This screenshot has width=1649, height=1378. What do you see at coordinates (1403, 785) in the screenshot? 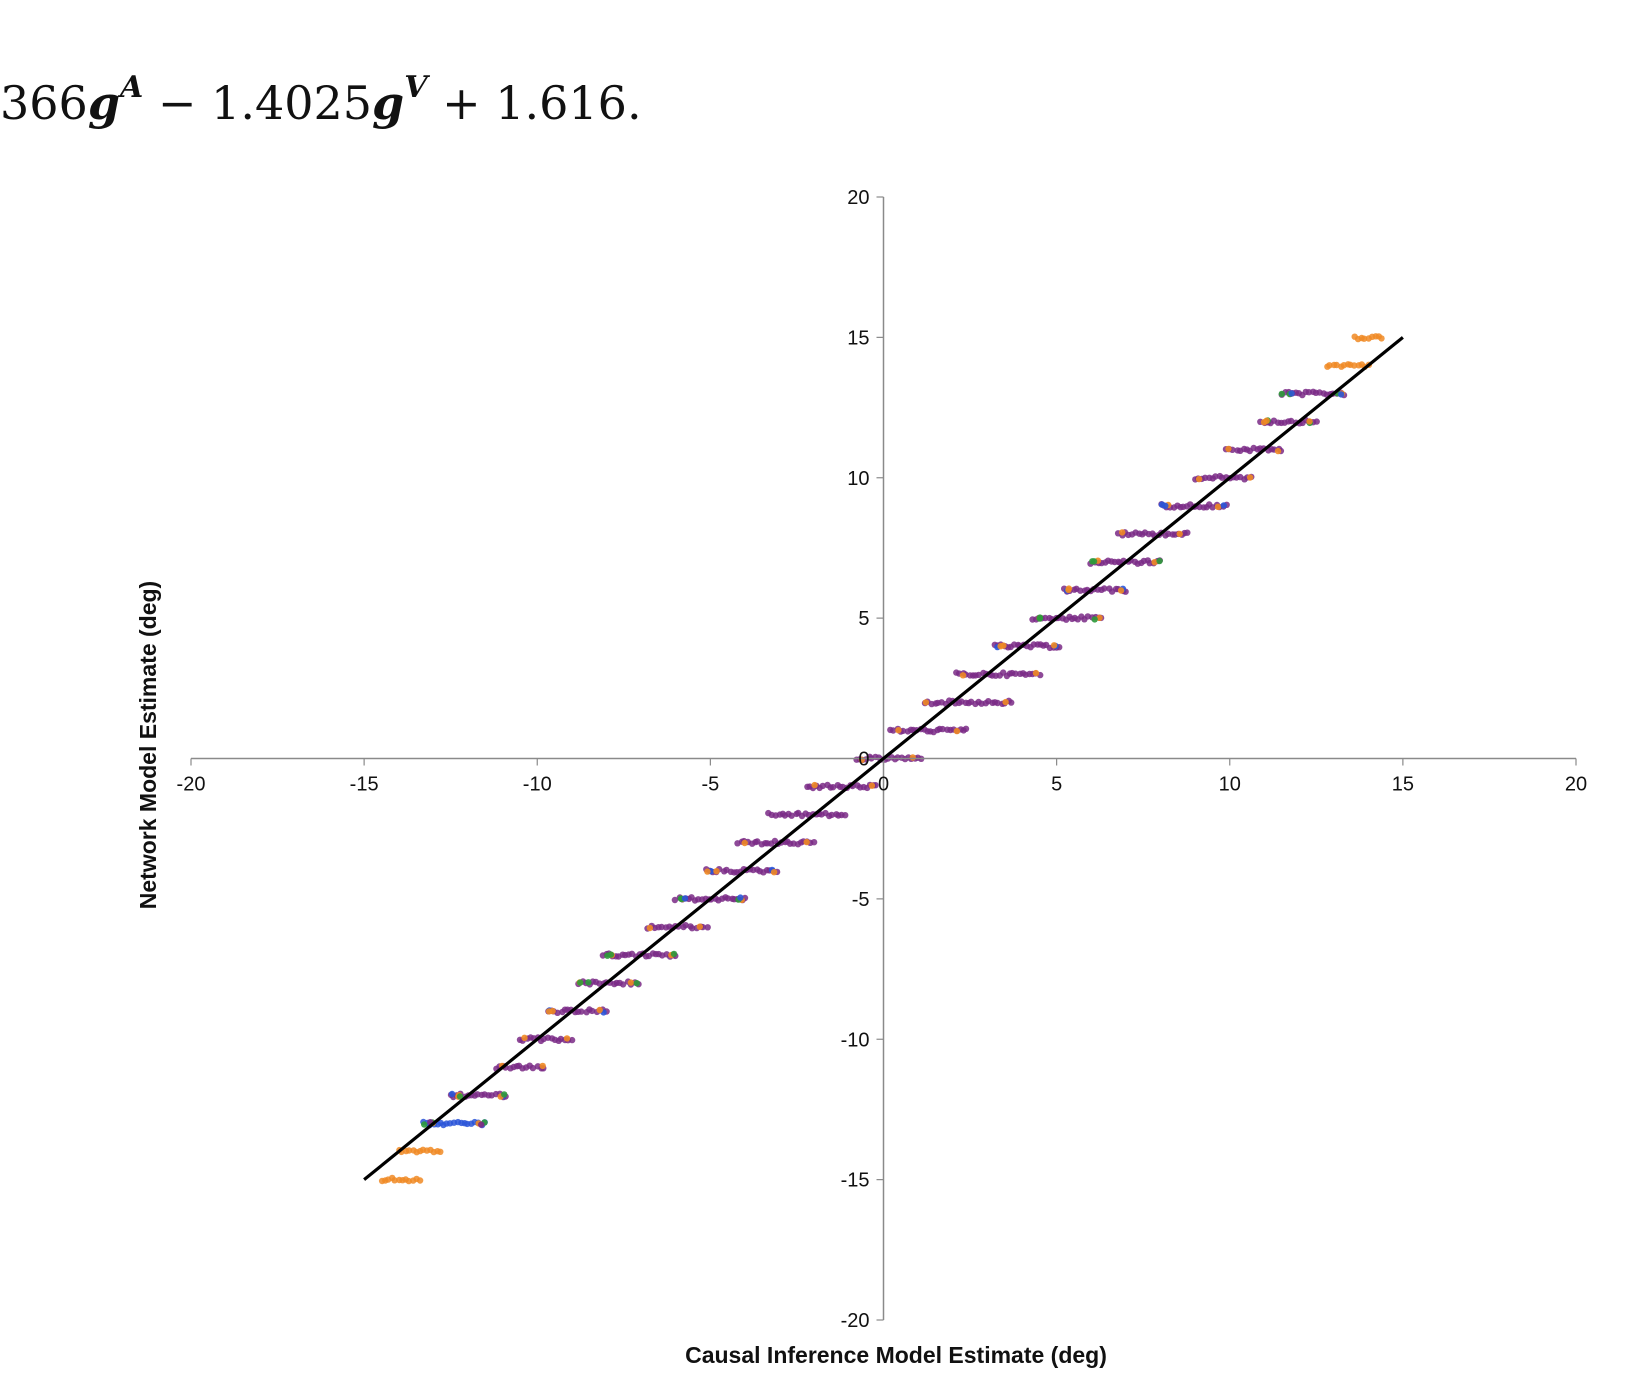
I see `x-tick-label: 15` at bounding box center [1403, 785].